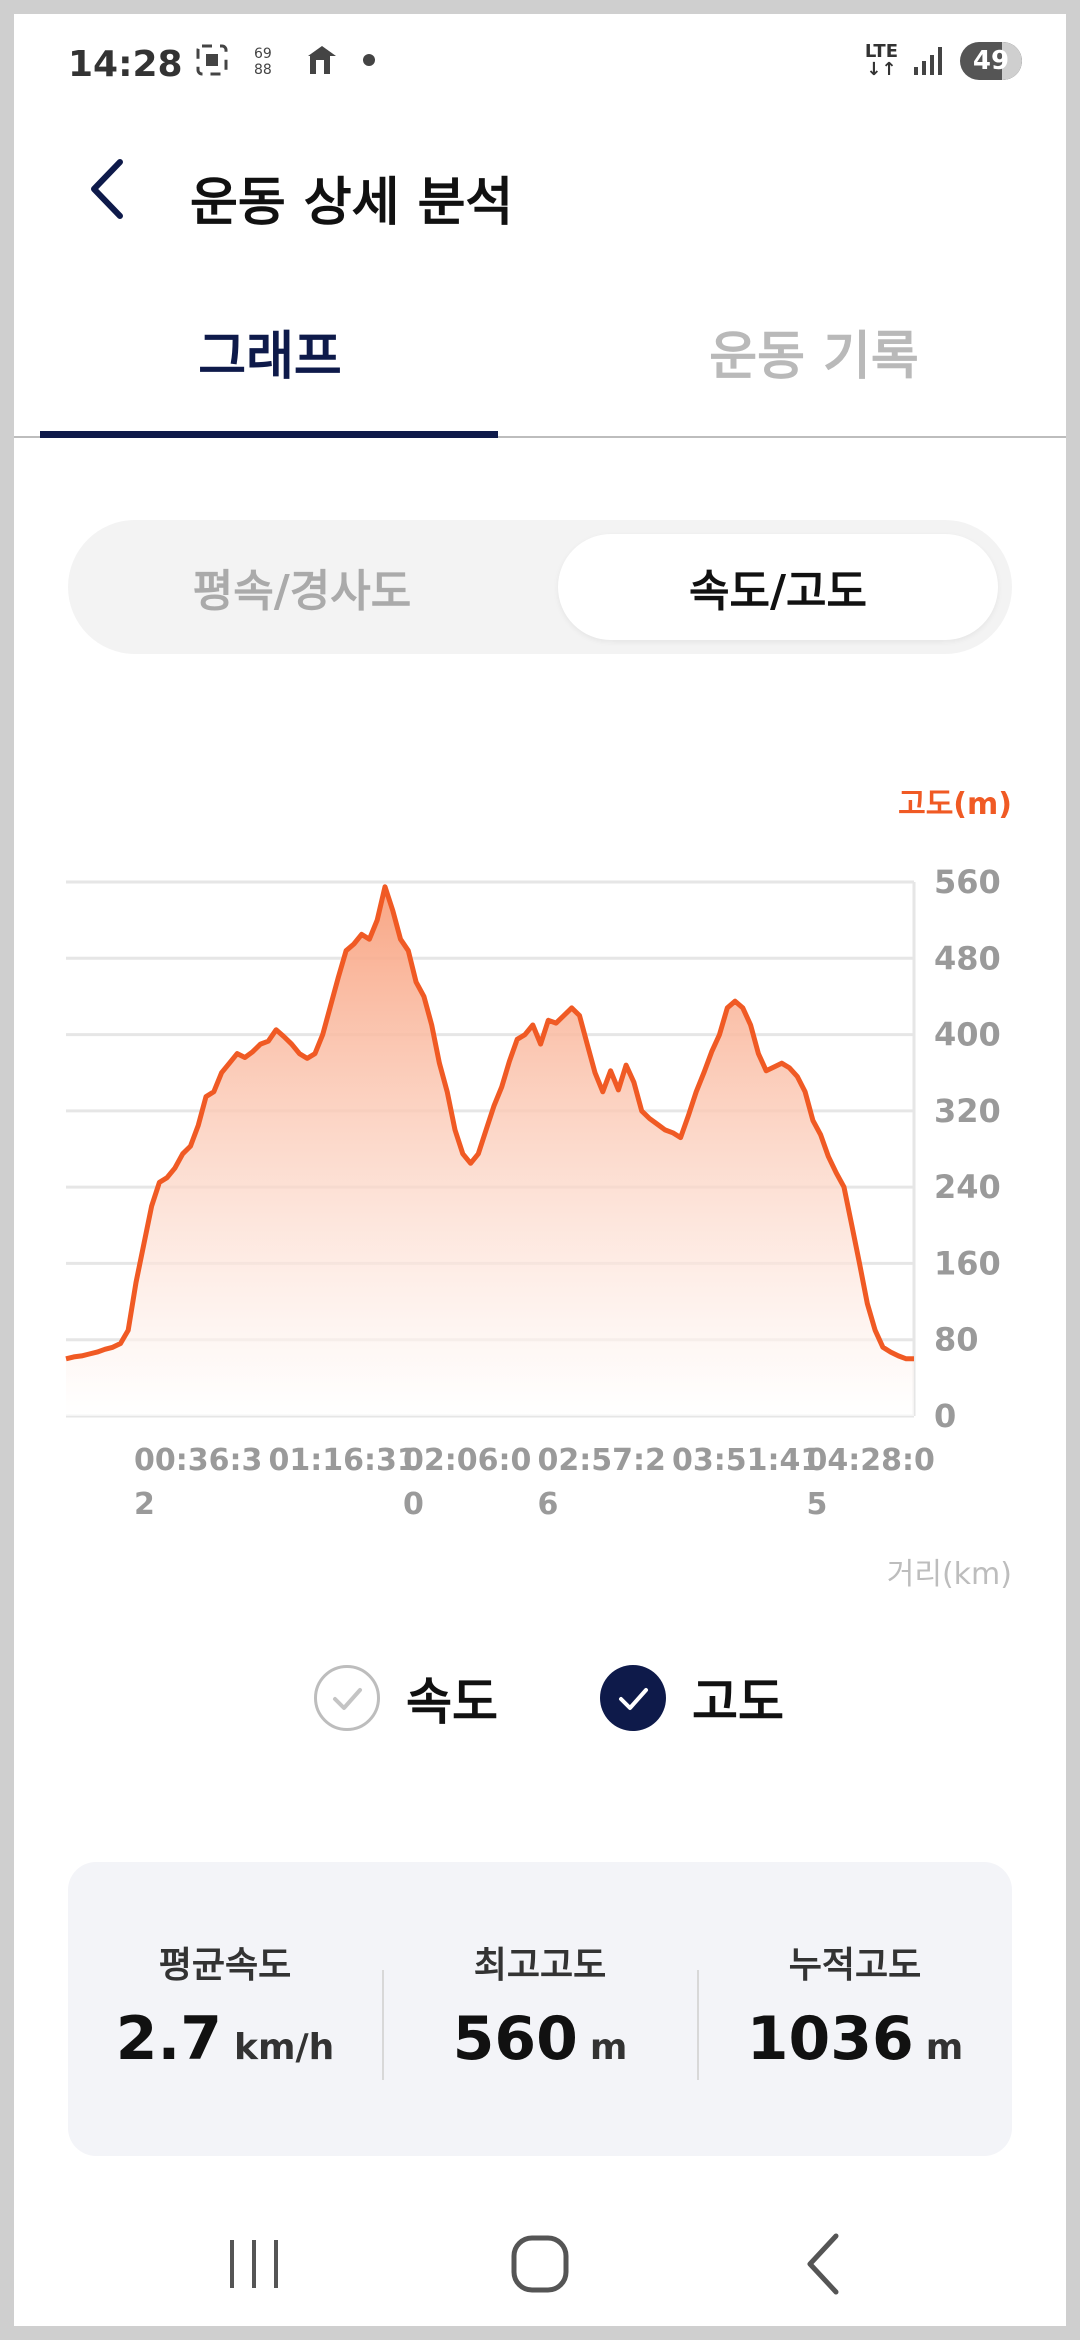 The width and height of the screenshot is (1080, 2340). I want to click on status-time: 14:28, so click(125, 64).